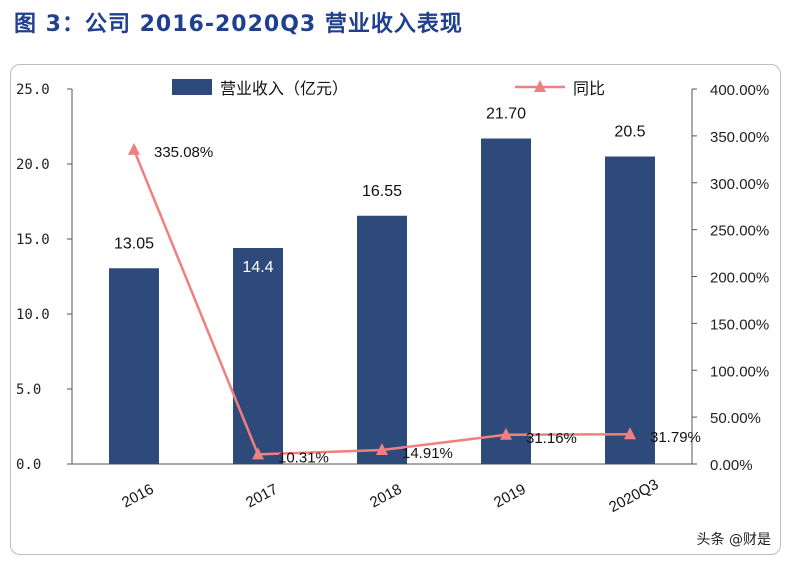 This screenshot has height=561, width=785. Describe the element at coordinates (739, 324) in the screenshot. I see `y-right-tick-label: 150.00%` at that location.